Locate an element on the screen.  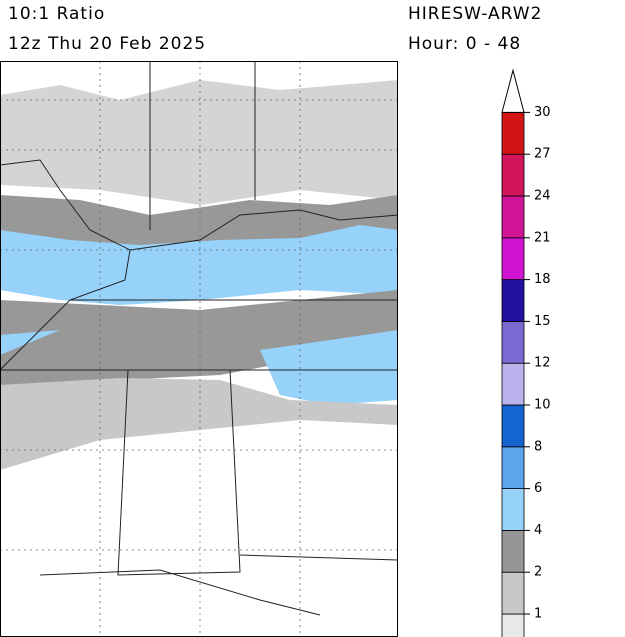
colorbar-arrow is located at coordinates (513, 90).